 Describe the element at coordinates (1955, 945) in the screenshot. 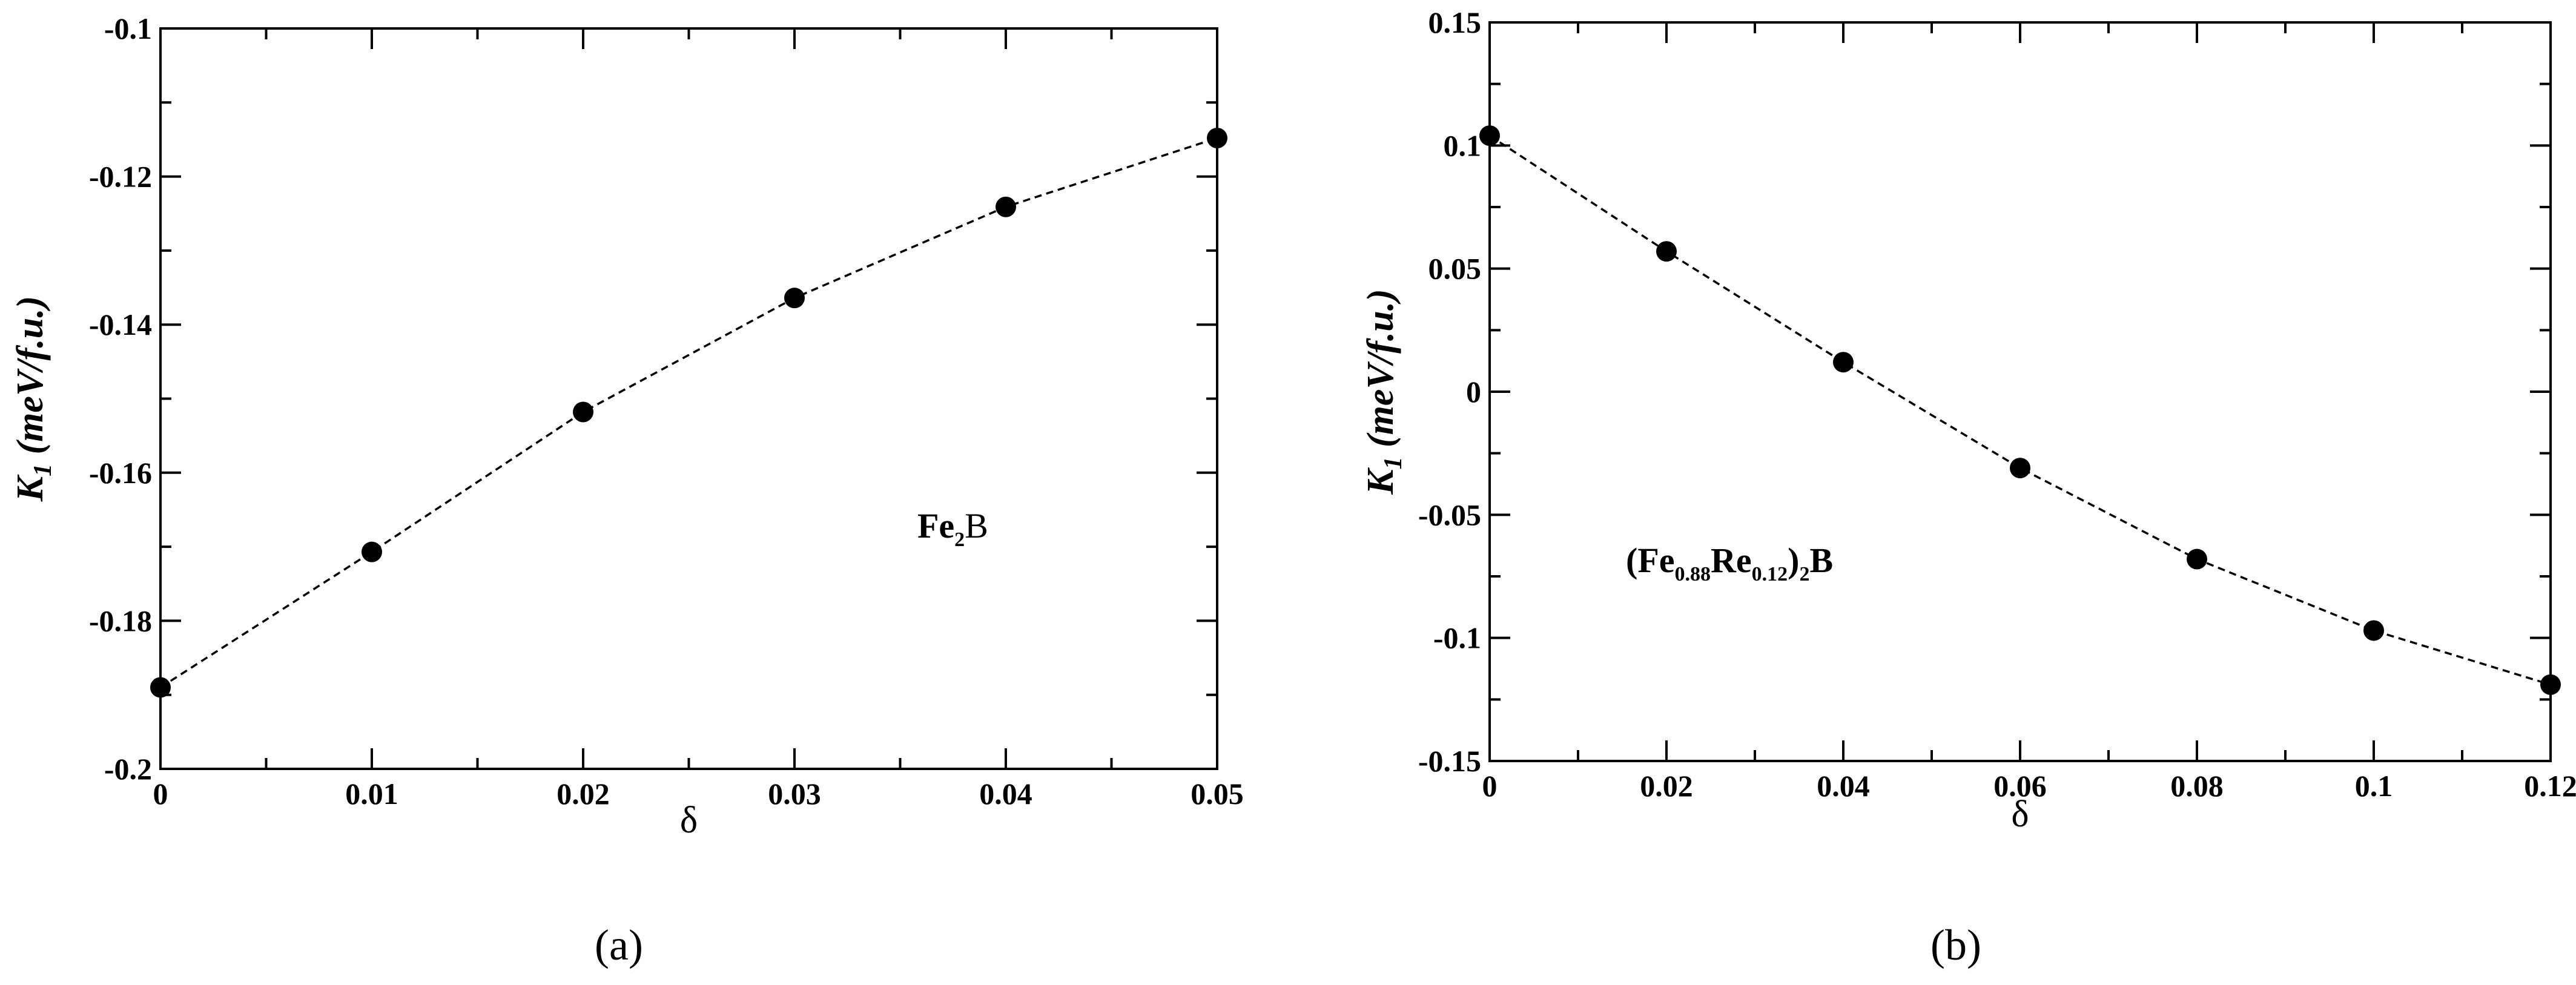

I see `panel-label: (b)` at that location.